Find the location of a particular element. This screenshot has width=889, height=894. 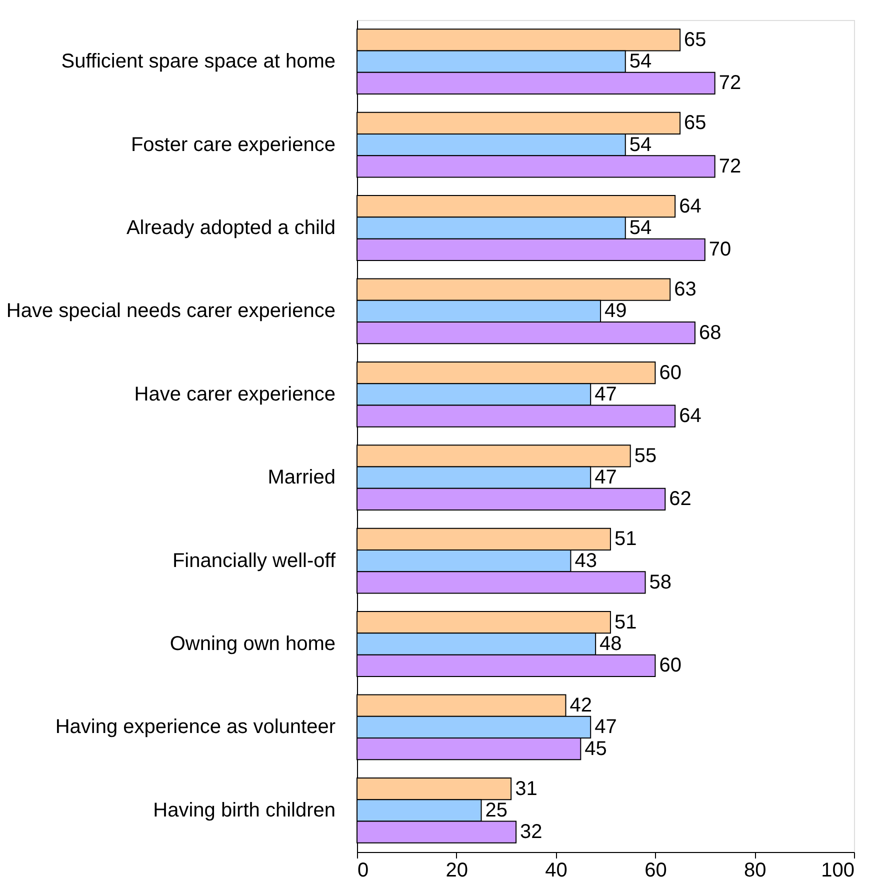

x-tick-label: 20 is located at coordinates (457, 871).